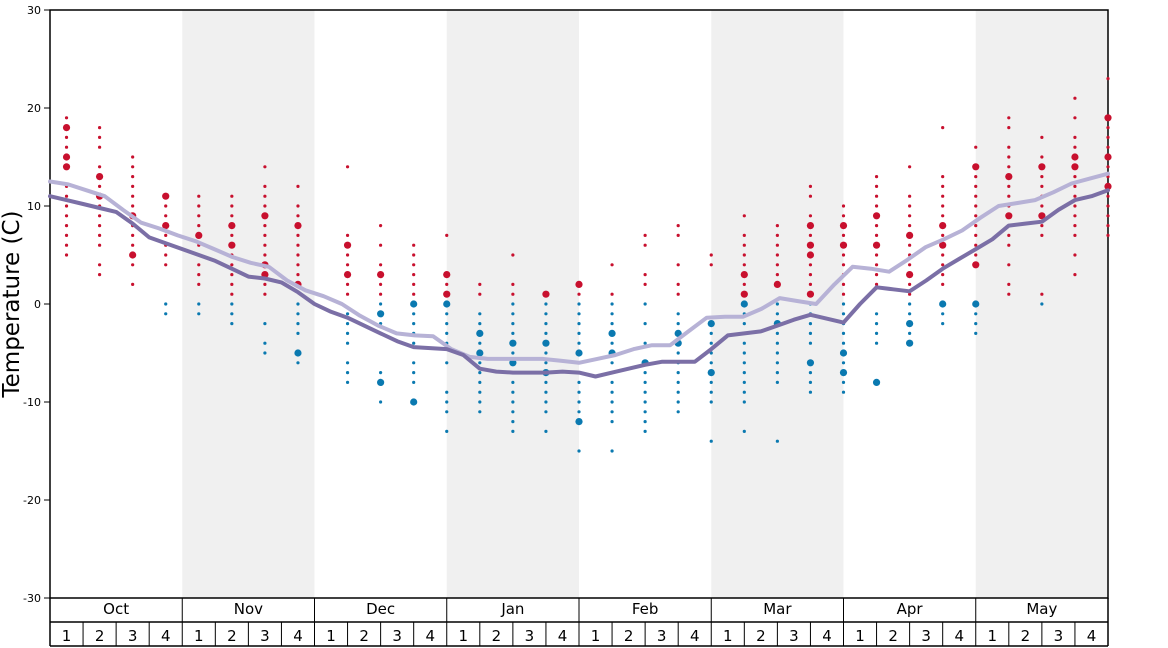 The height and width of the screenshot is (648, 1168). What do you see at coordinates (248, 304) in the screenshot?
I see `month-band` at bounding box center [248, 304].